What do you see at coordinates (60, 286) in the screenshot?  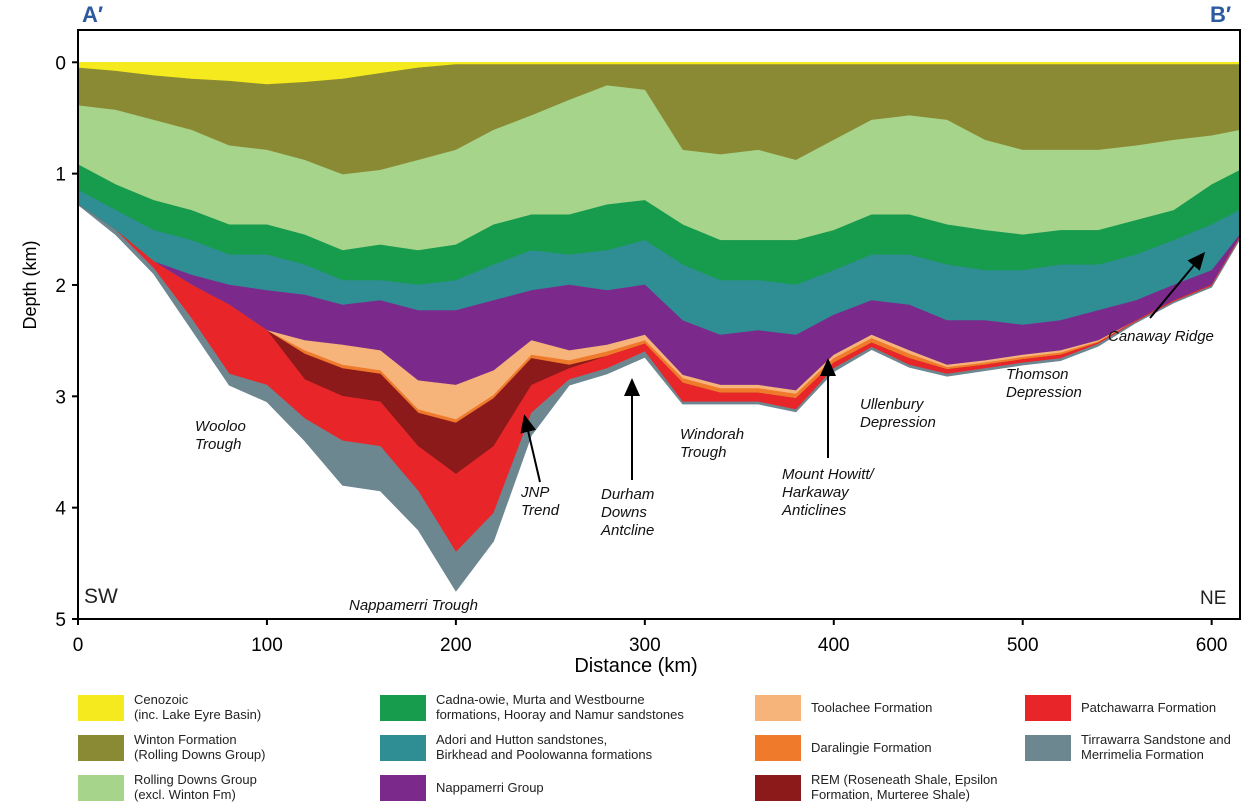 I see `y-tick-label: 2` at bounding box center [60, 286].